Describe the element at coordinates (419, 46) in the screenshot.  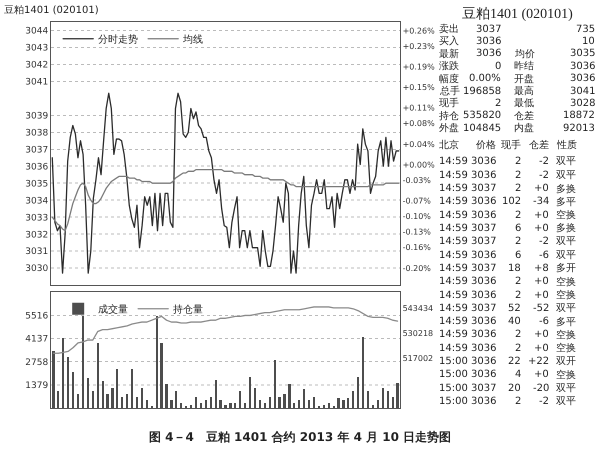
I see `y2-tick-label: +0.23%` at that location.